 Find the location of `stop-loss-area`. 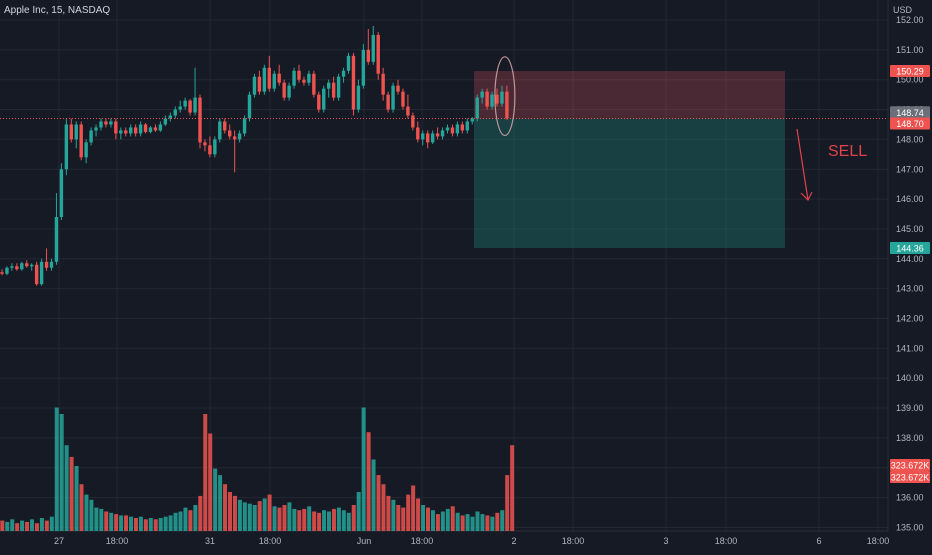

stop-loss-area is located at coordinates (629, 95).